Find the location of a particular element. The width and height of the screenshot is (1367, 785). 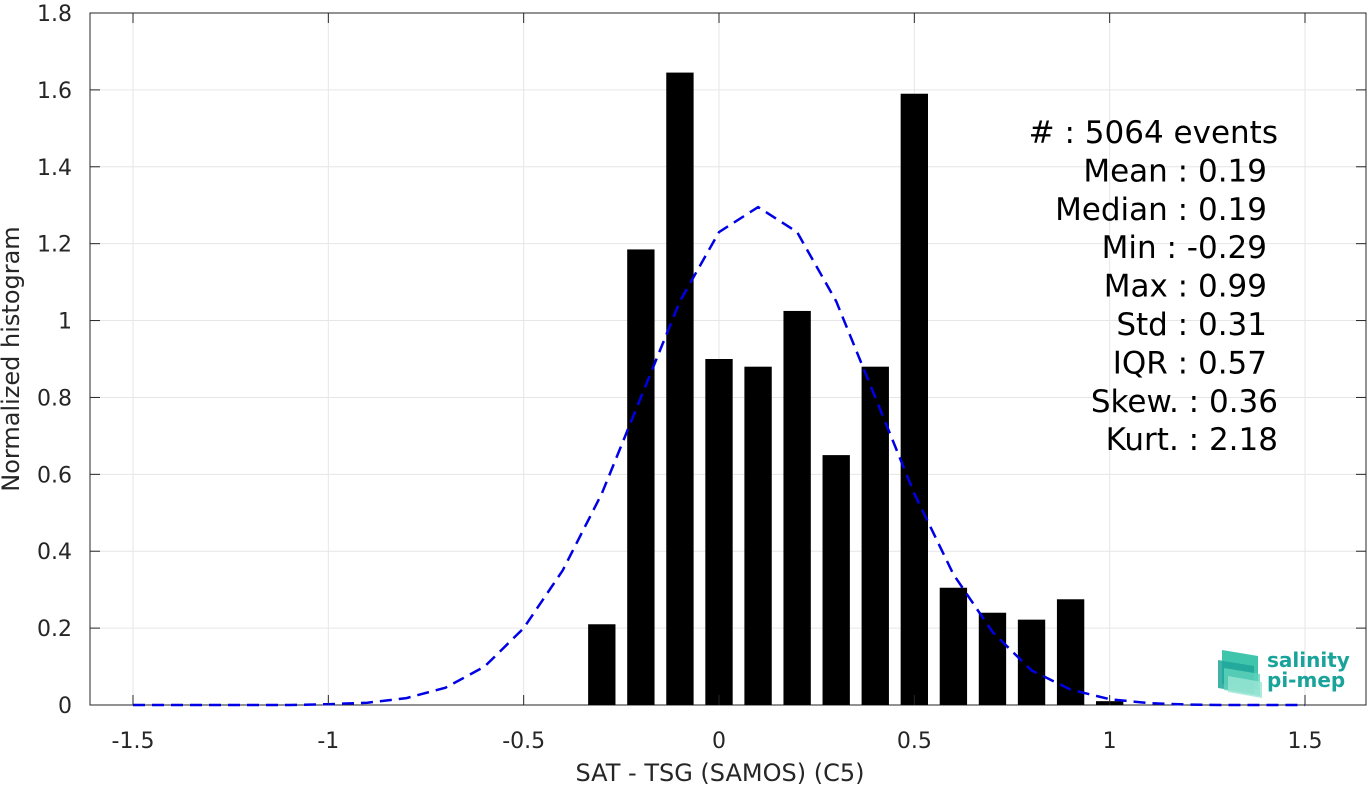

y-axis-label: Normalized histogram is located at coordinates (12, 358).